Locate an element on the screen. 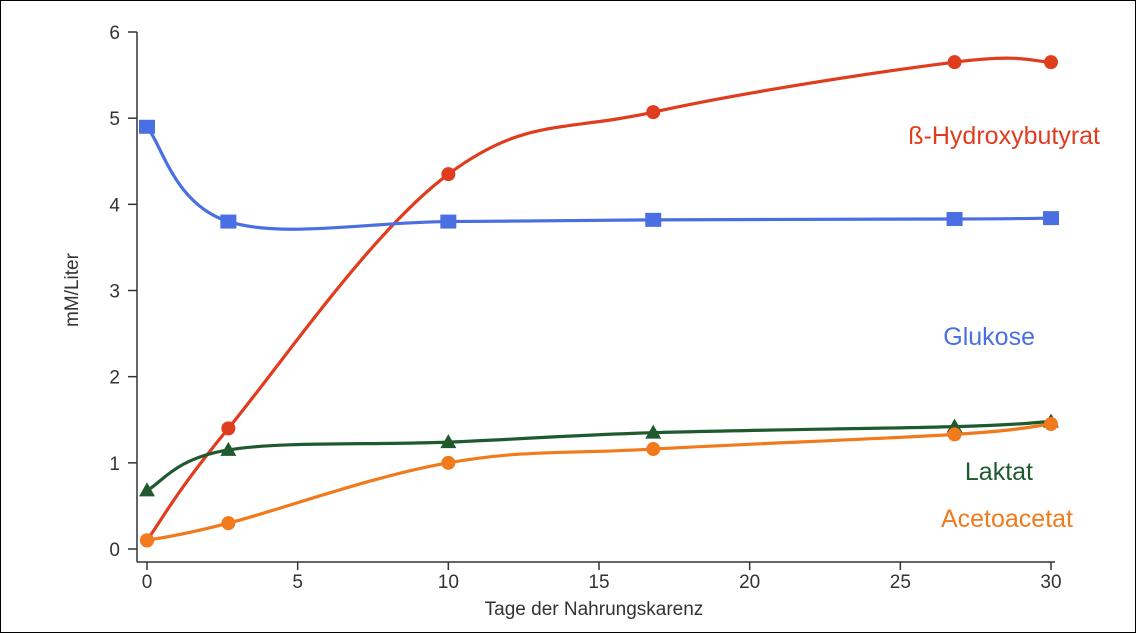  x-tick-label: 5 is located at coordinates (297, 582).